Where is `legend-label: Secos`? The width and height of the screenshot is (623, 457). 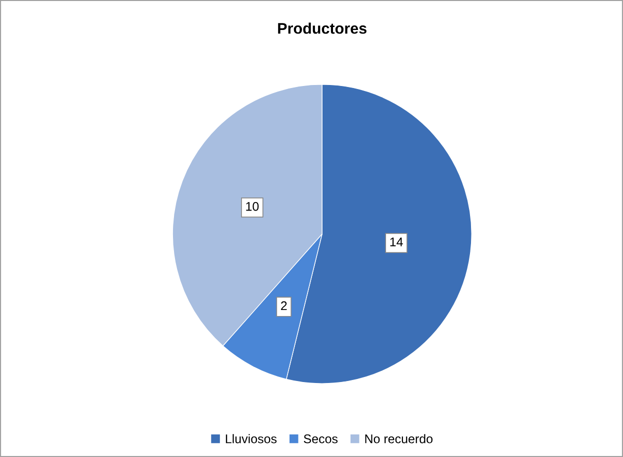 legend-label: Secos is located at coordinates (321, 439).